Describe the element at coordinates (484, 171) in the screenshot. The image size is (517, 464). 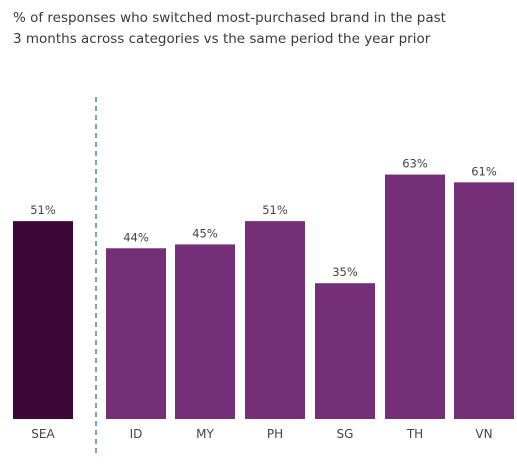
I see `data-label-vn: 61%` at that location.